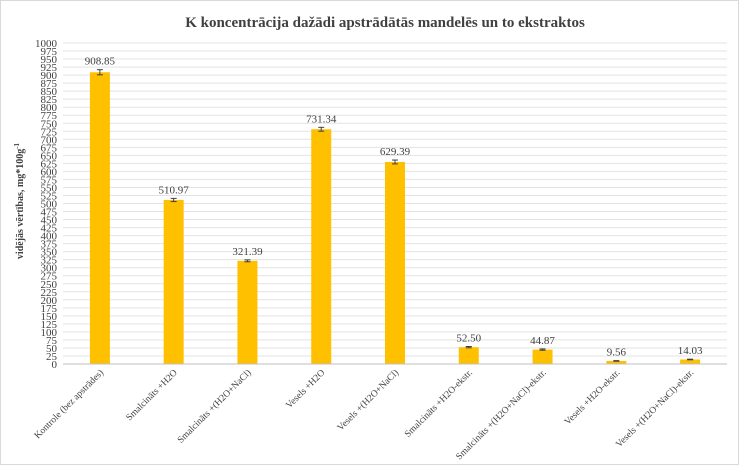 This screenshot has width=739, height=465. I want to click on x-tick-label: Smalcināts +(H2O+NaCl), so click(214, 406).